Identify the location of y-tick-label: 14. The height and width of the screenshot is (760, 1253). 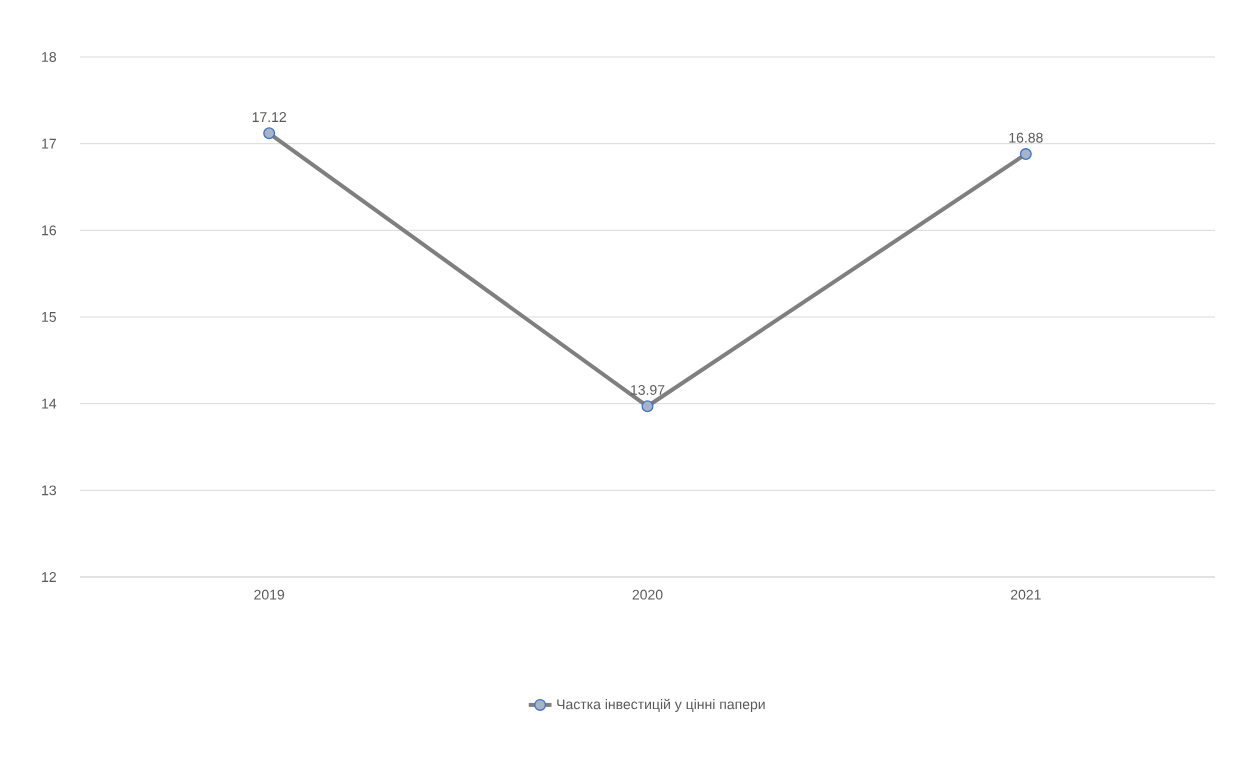
(49, 403).